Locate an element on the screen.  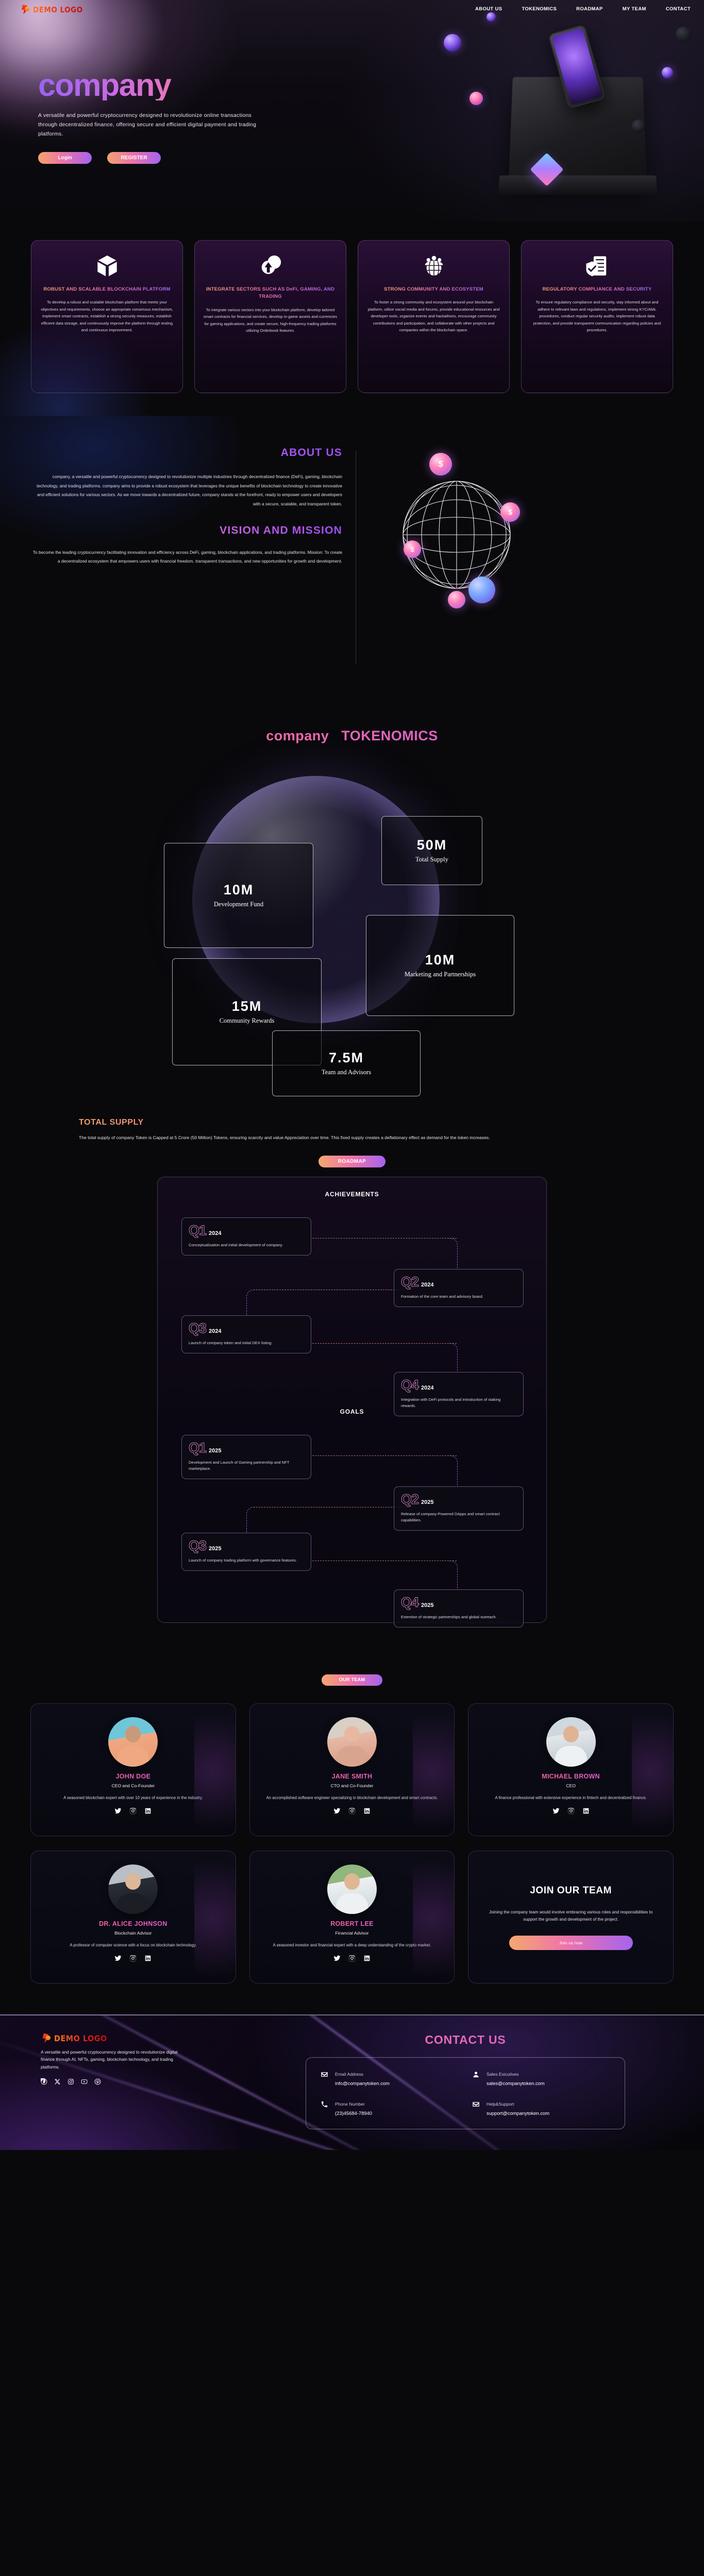
vision-mission-title: VISION AND MISSION is located at coordinates (186, 530).